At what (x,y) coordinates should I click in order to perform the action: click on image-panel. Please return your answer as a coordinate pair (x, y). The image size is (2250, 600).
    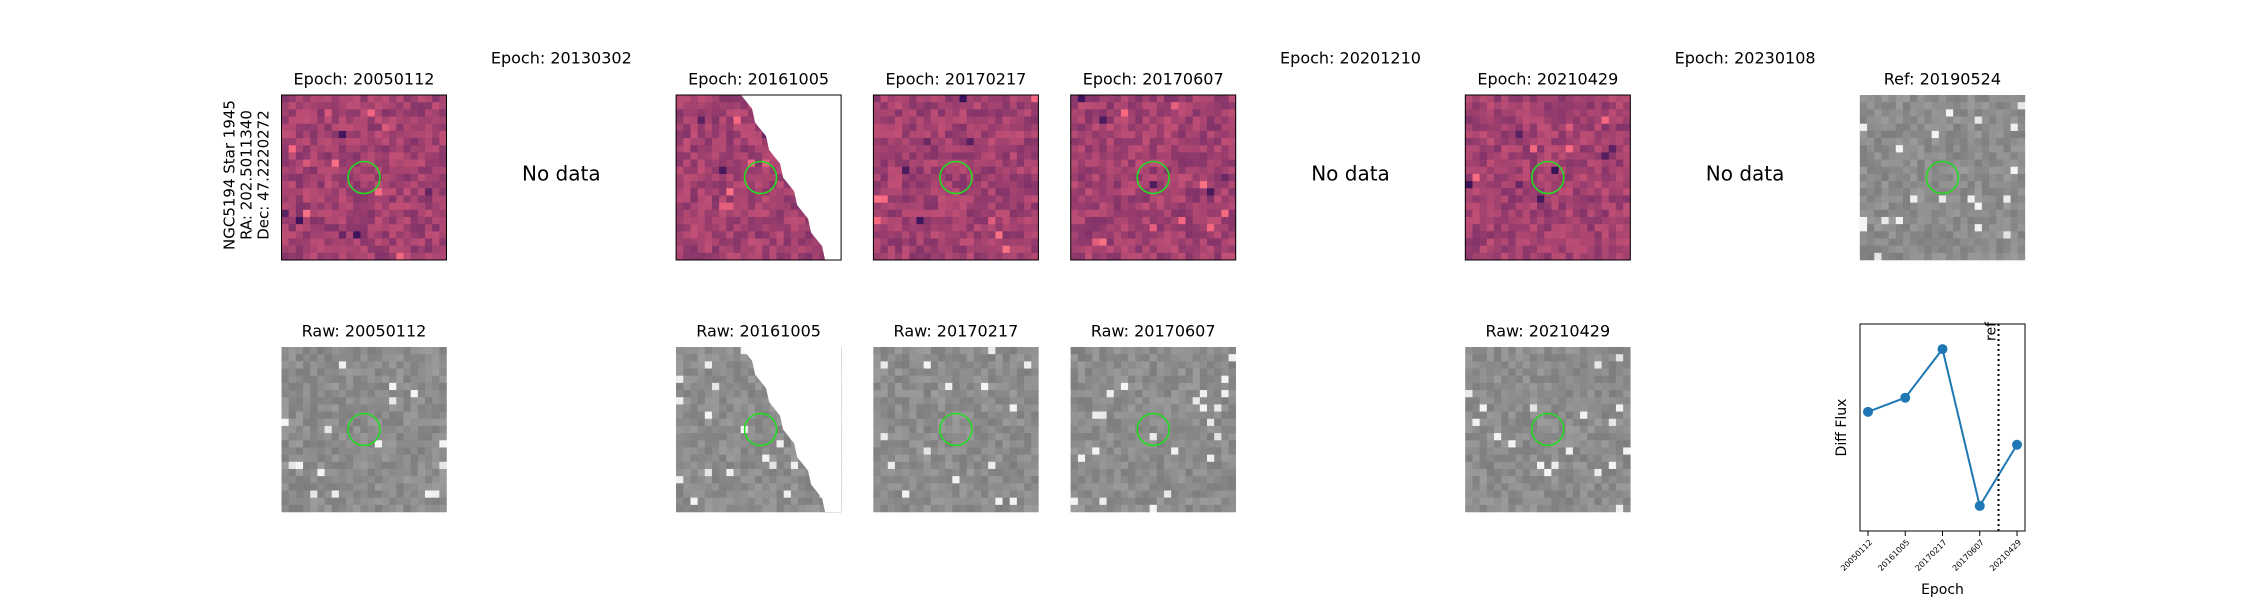
    Looking at the image, I should click on (1547, 177).